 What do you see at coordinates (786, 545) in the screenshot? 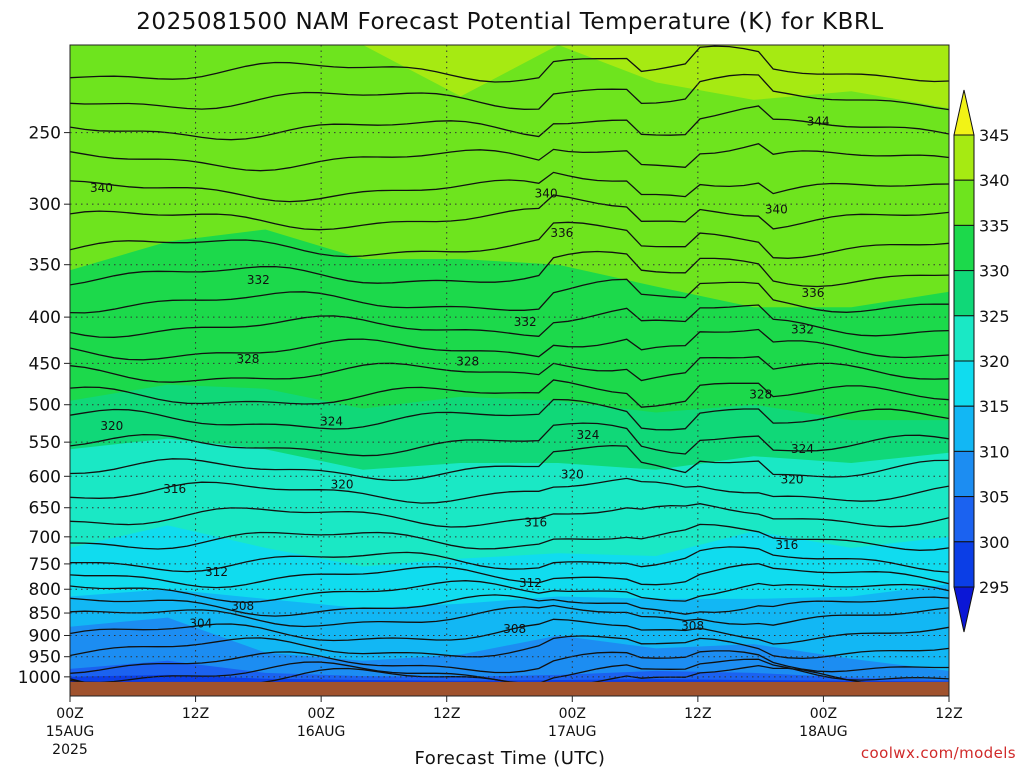
I see `contour-label: 316` at bounding box center [786, 545].